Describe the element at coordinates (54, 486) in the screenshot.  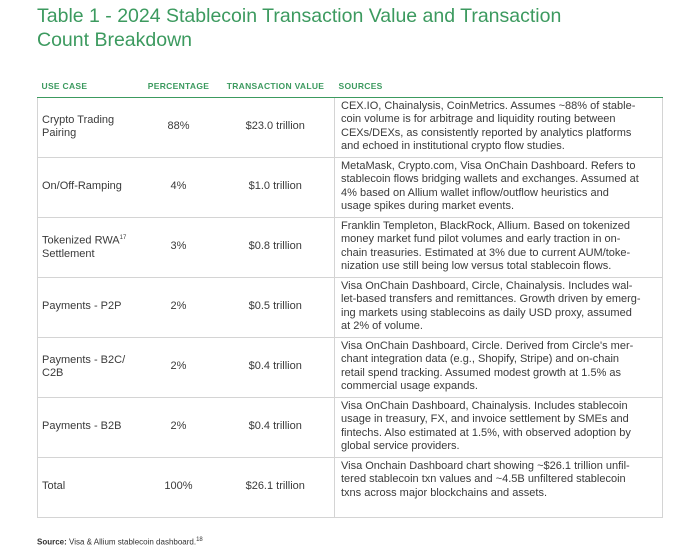
I see `use-case-text: Total` at that location.